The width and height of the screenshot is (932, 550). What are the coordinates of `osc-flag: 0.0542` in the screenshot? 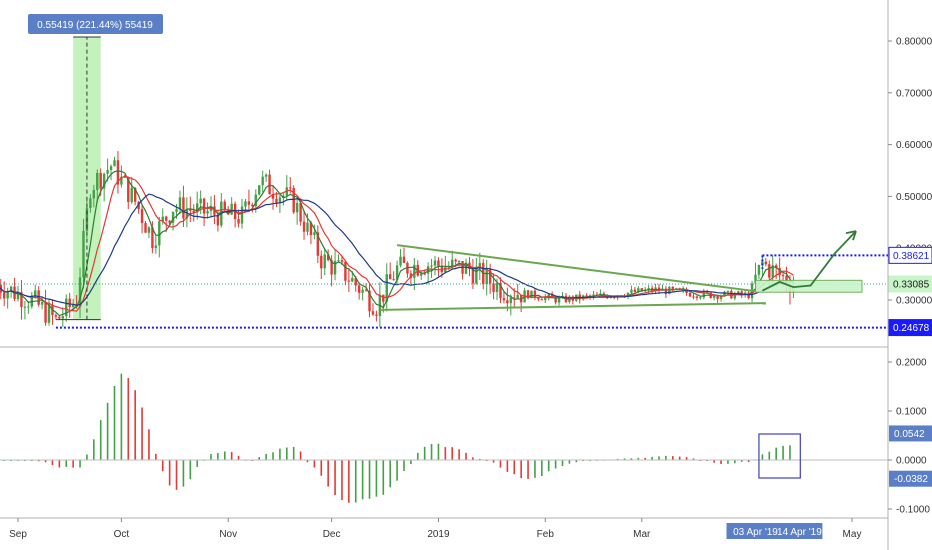 It's located at (910, 433).